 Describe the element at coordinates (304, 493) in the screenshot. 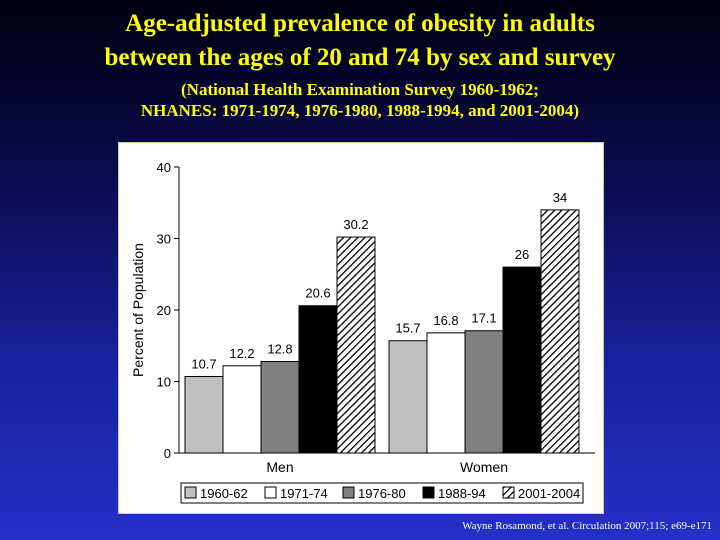

I see `legend-entry-label: 1971-74` at that location.